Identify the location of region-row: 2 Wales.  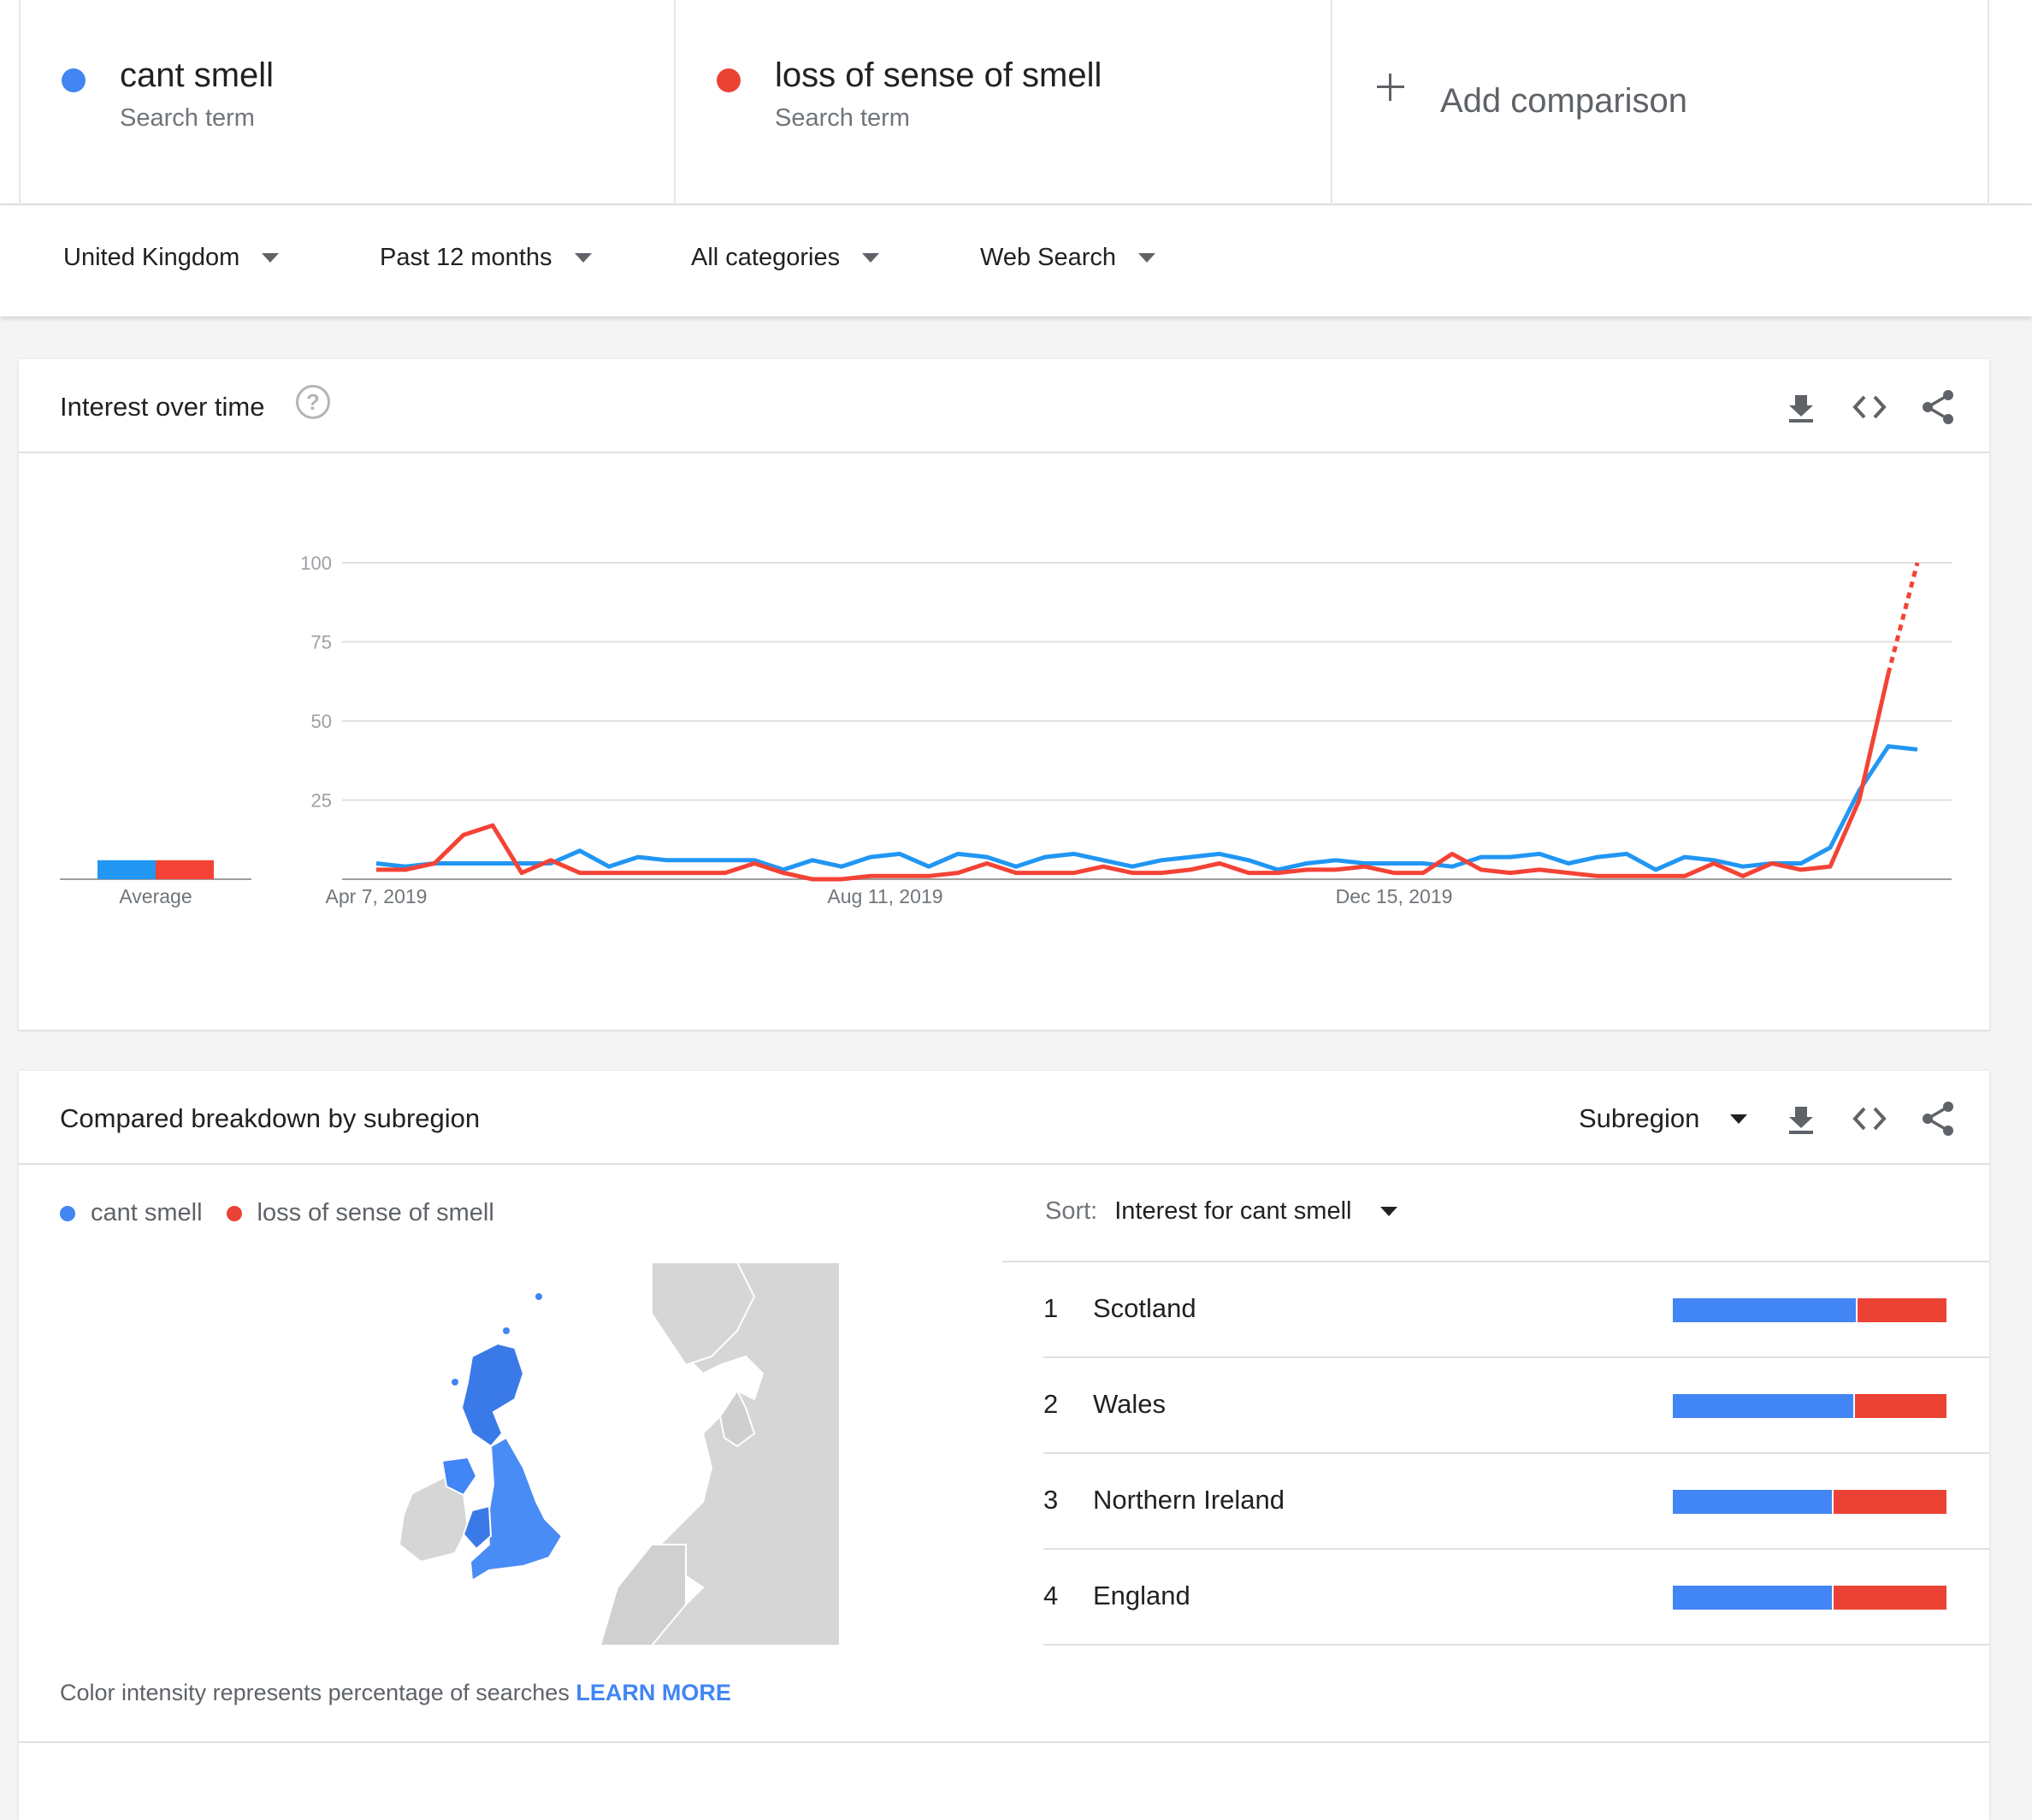
(1516, 1406).